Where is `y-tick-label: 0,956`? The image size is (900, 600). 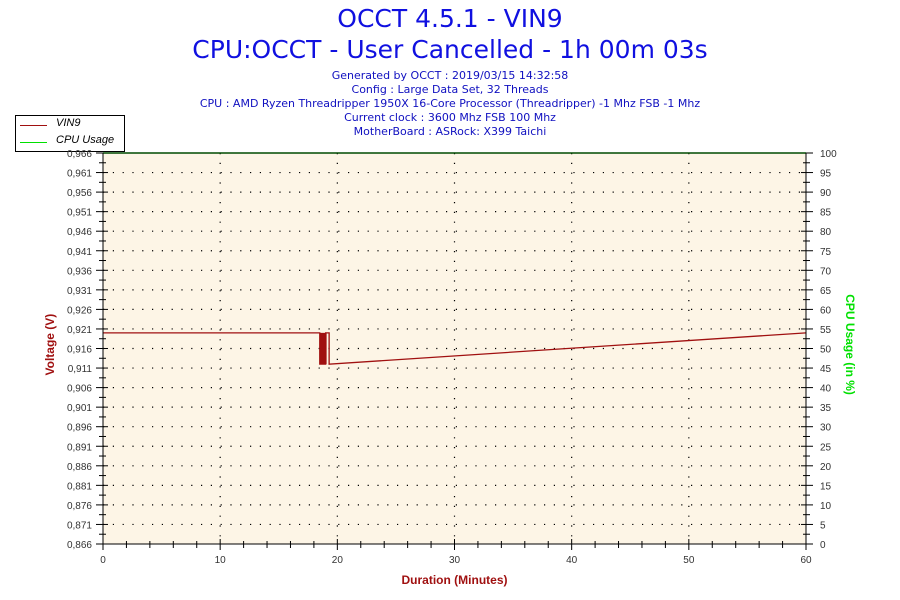
y-tick-label: 0,956 is located at coordinates (79, 193).